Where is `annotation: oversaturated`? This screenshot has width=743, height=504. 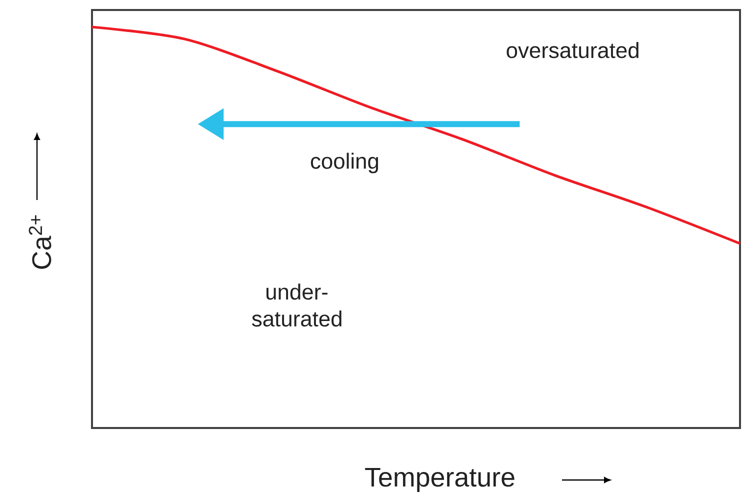 annotation: oversaturated is located at coordinates (572, 50).